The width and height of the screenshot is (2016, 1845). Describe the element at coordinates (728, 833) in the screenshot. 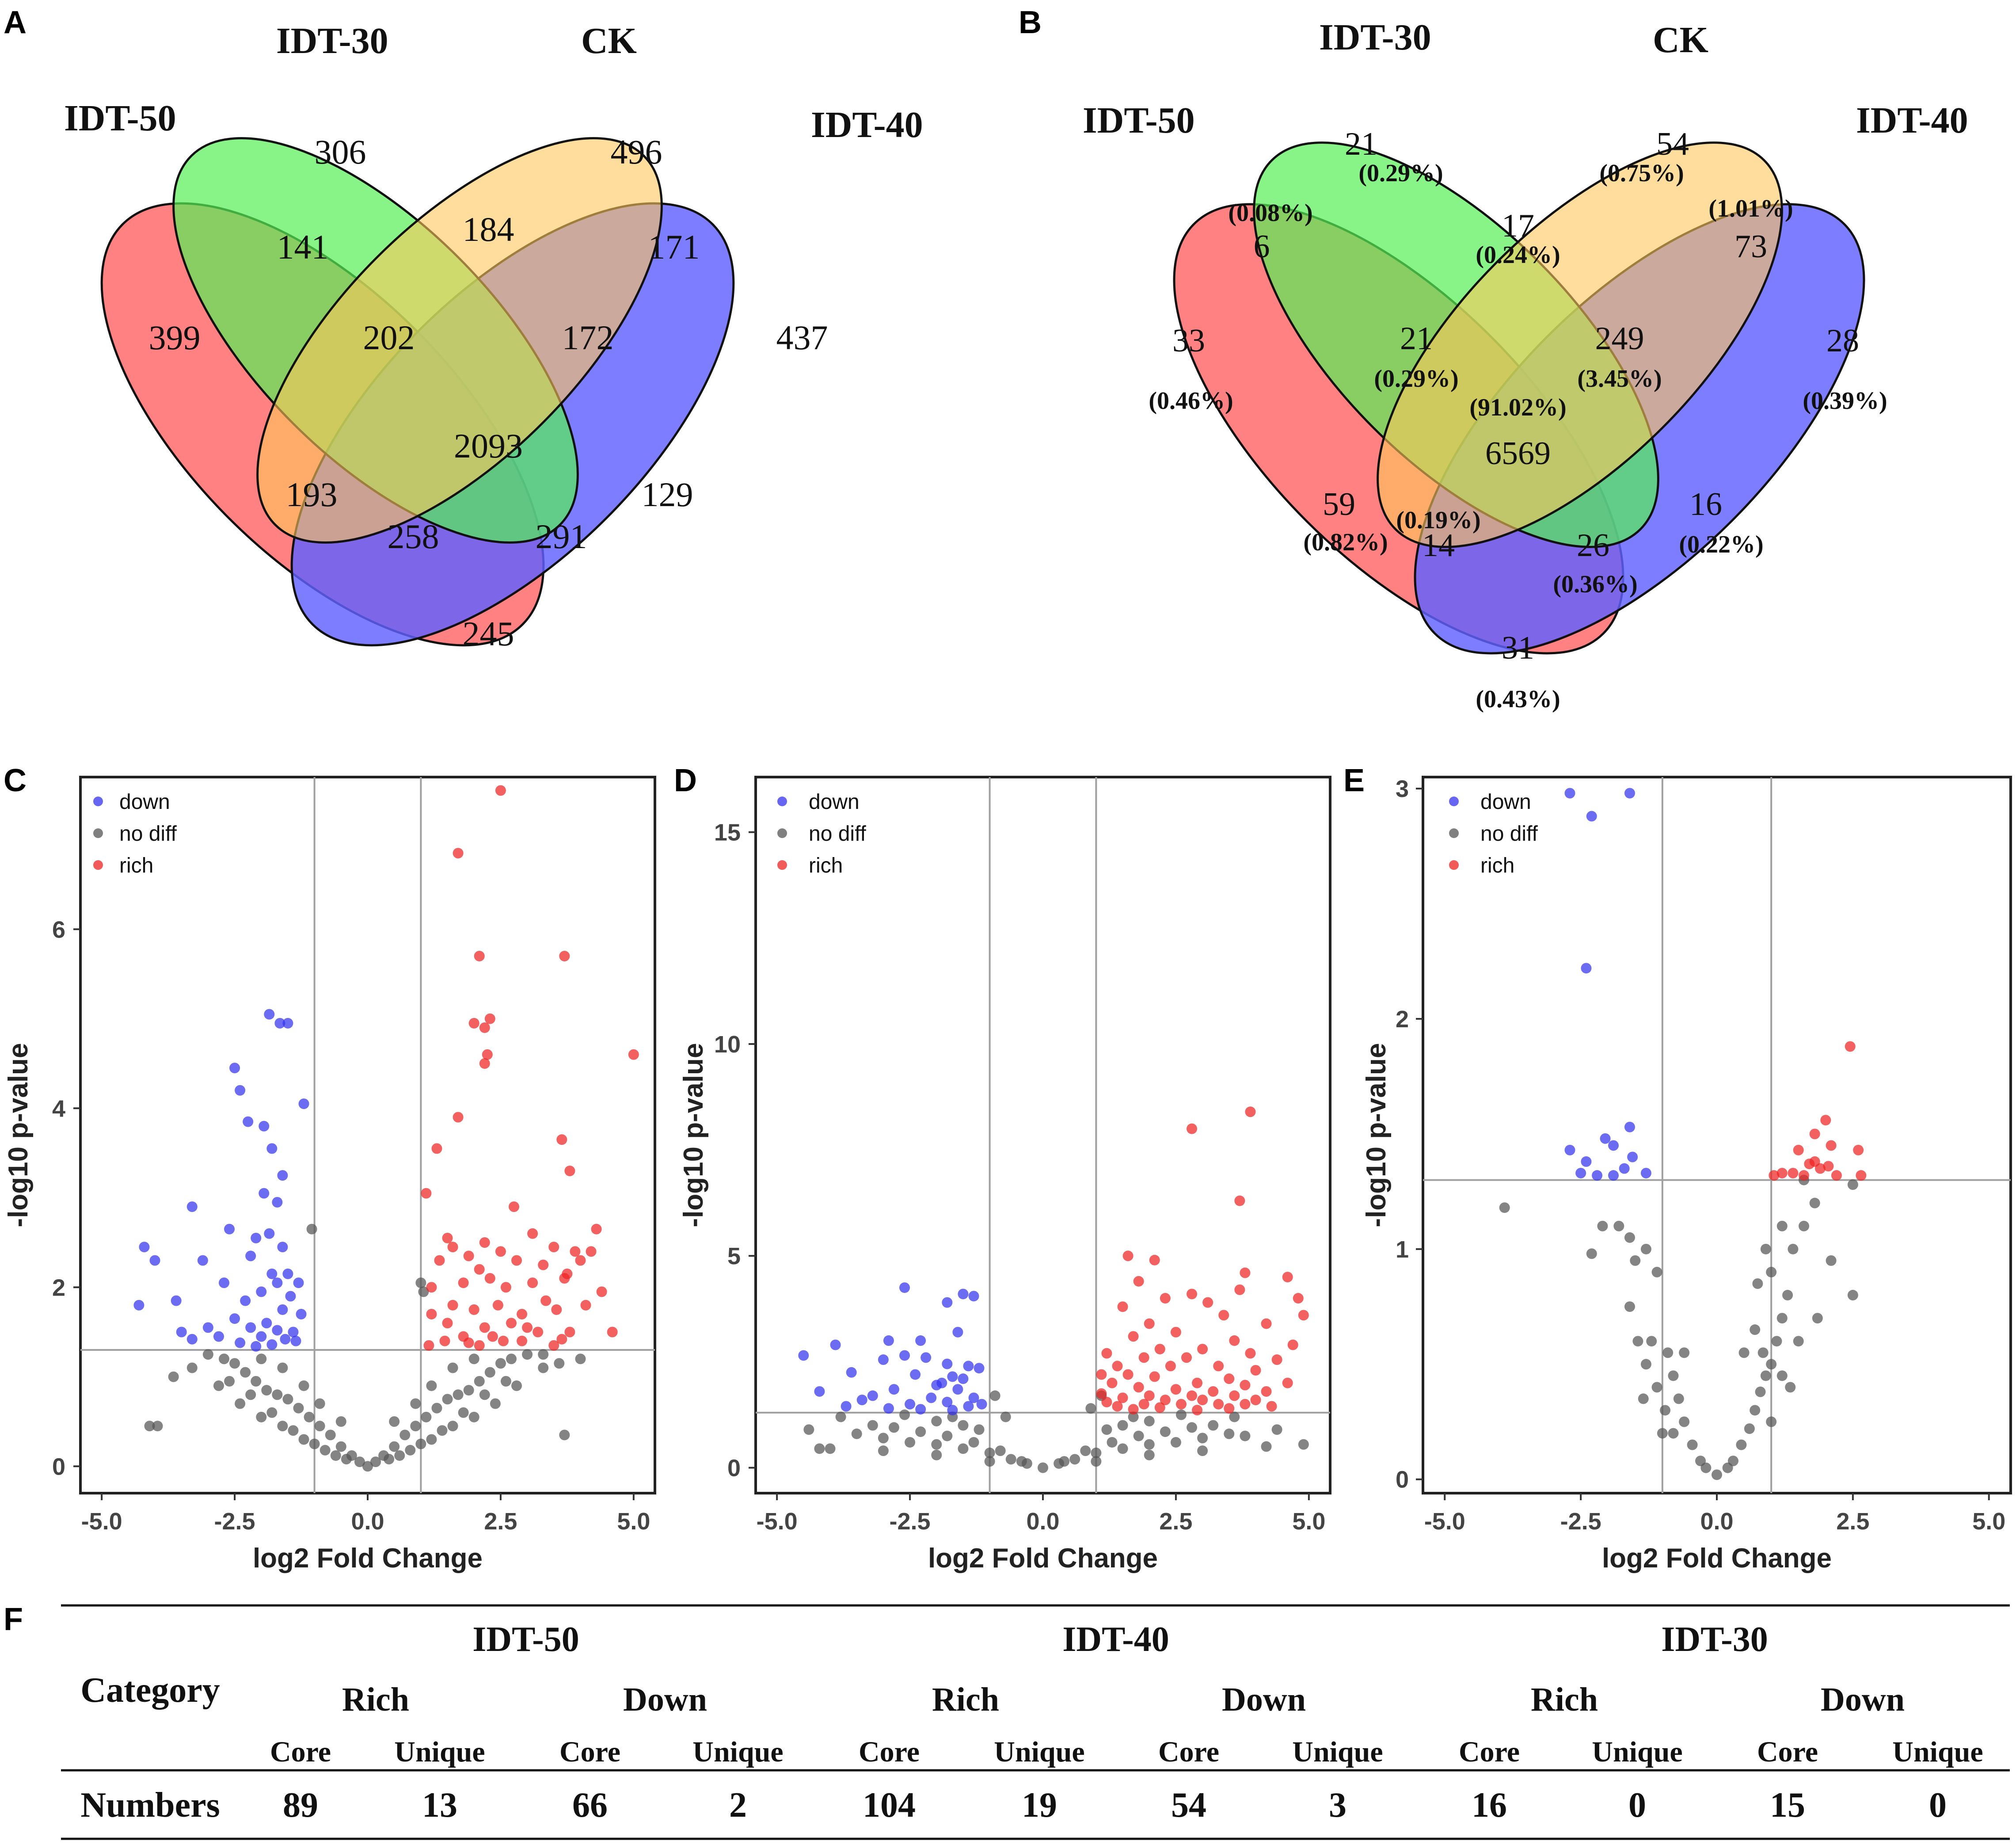

I see `y-tick-label: 15` at that location.